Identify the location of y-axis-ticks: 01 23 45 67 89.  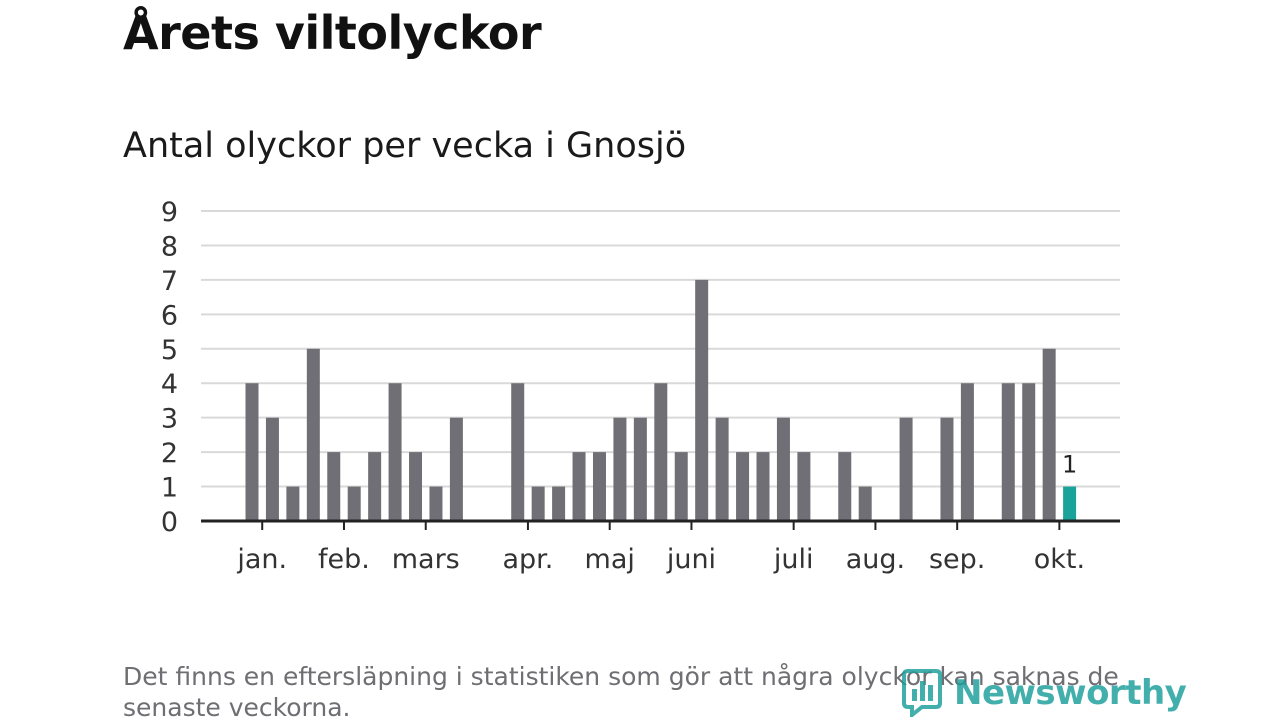
(169, 367).